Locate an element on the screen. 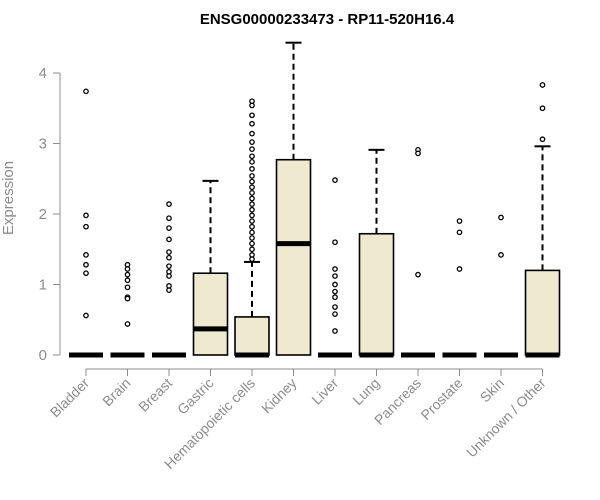 Image resolution: width=600 pixels, height=500 pixels. x-tick-label: Lung is located at coordinates (365, 391).